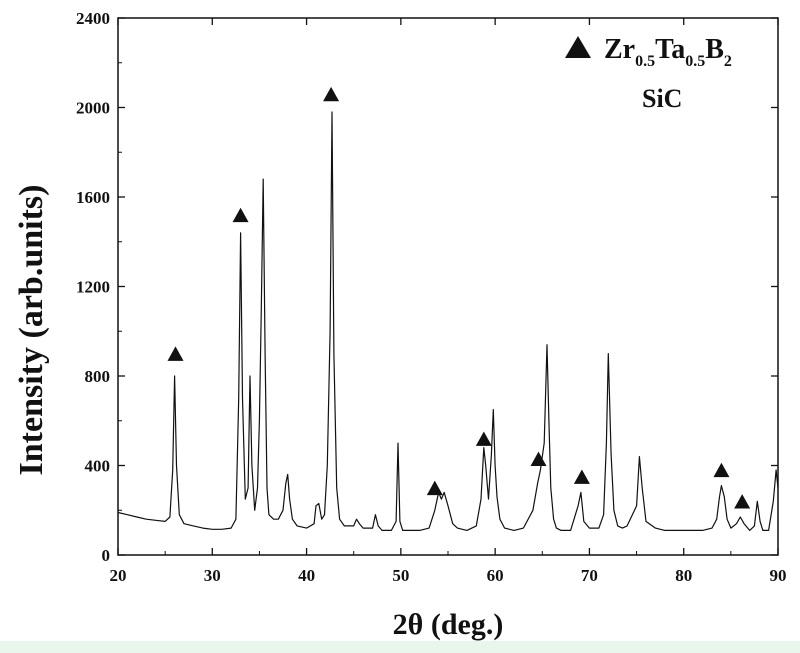 This screenshot has height=653, width=800. I want to click on y-tick-label: 2000, so click(93, 108).